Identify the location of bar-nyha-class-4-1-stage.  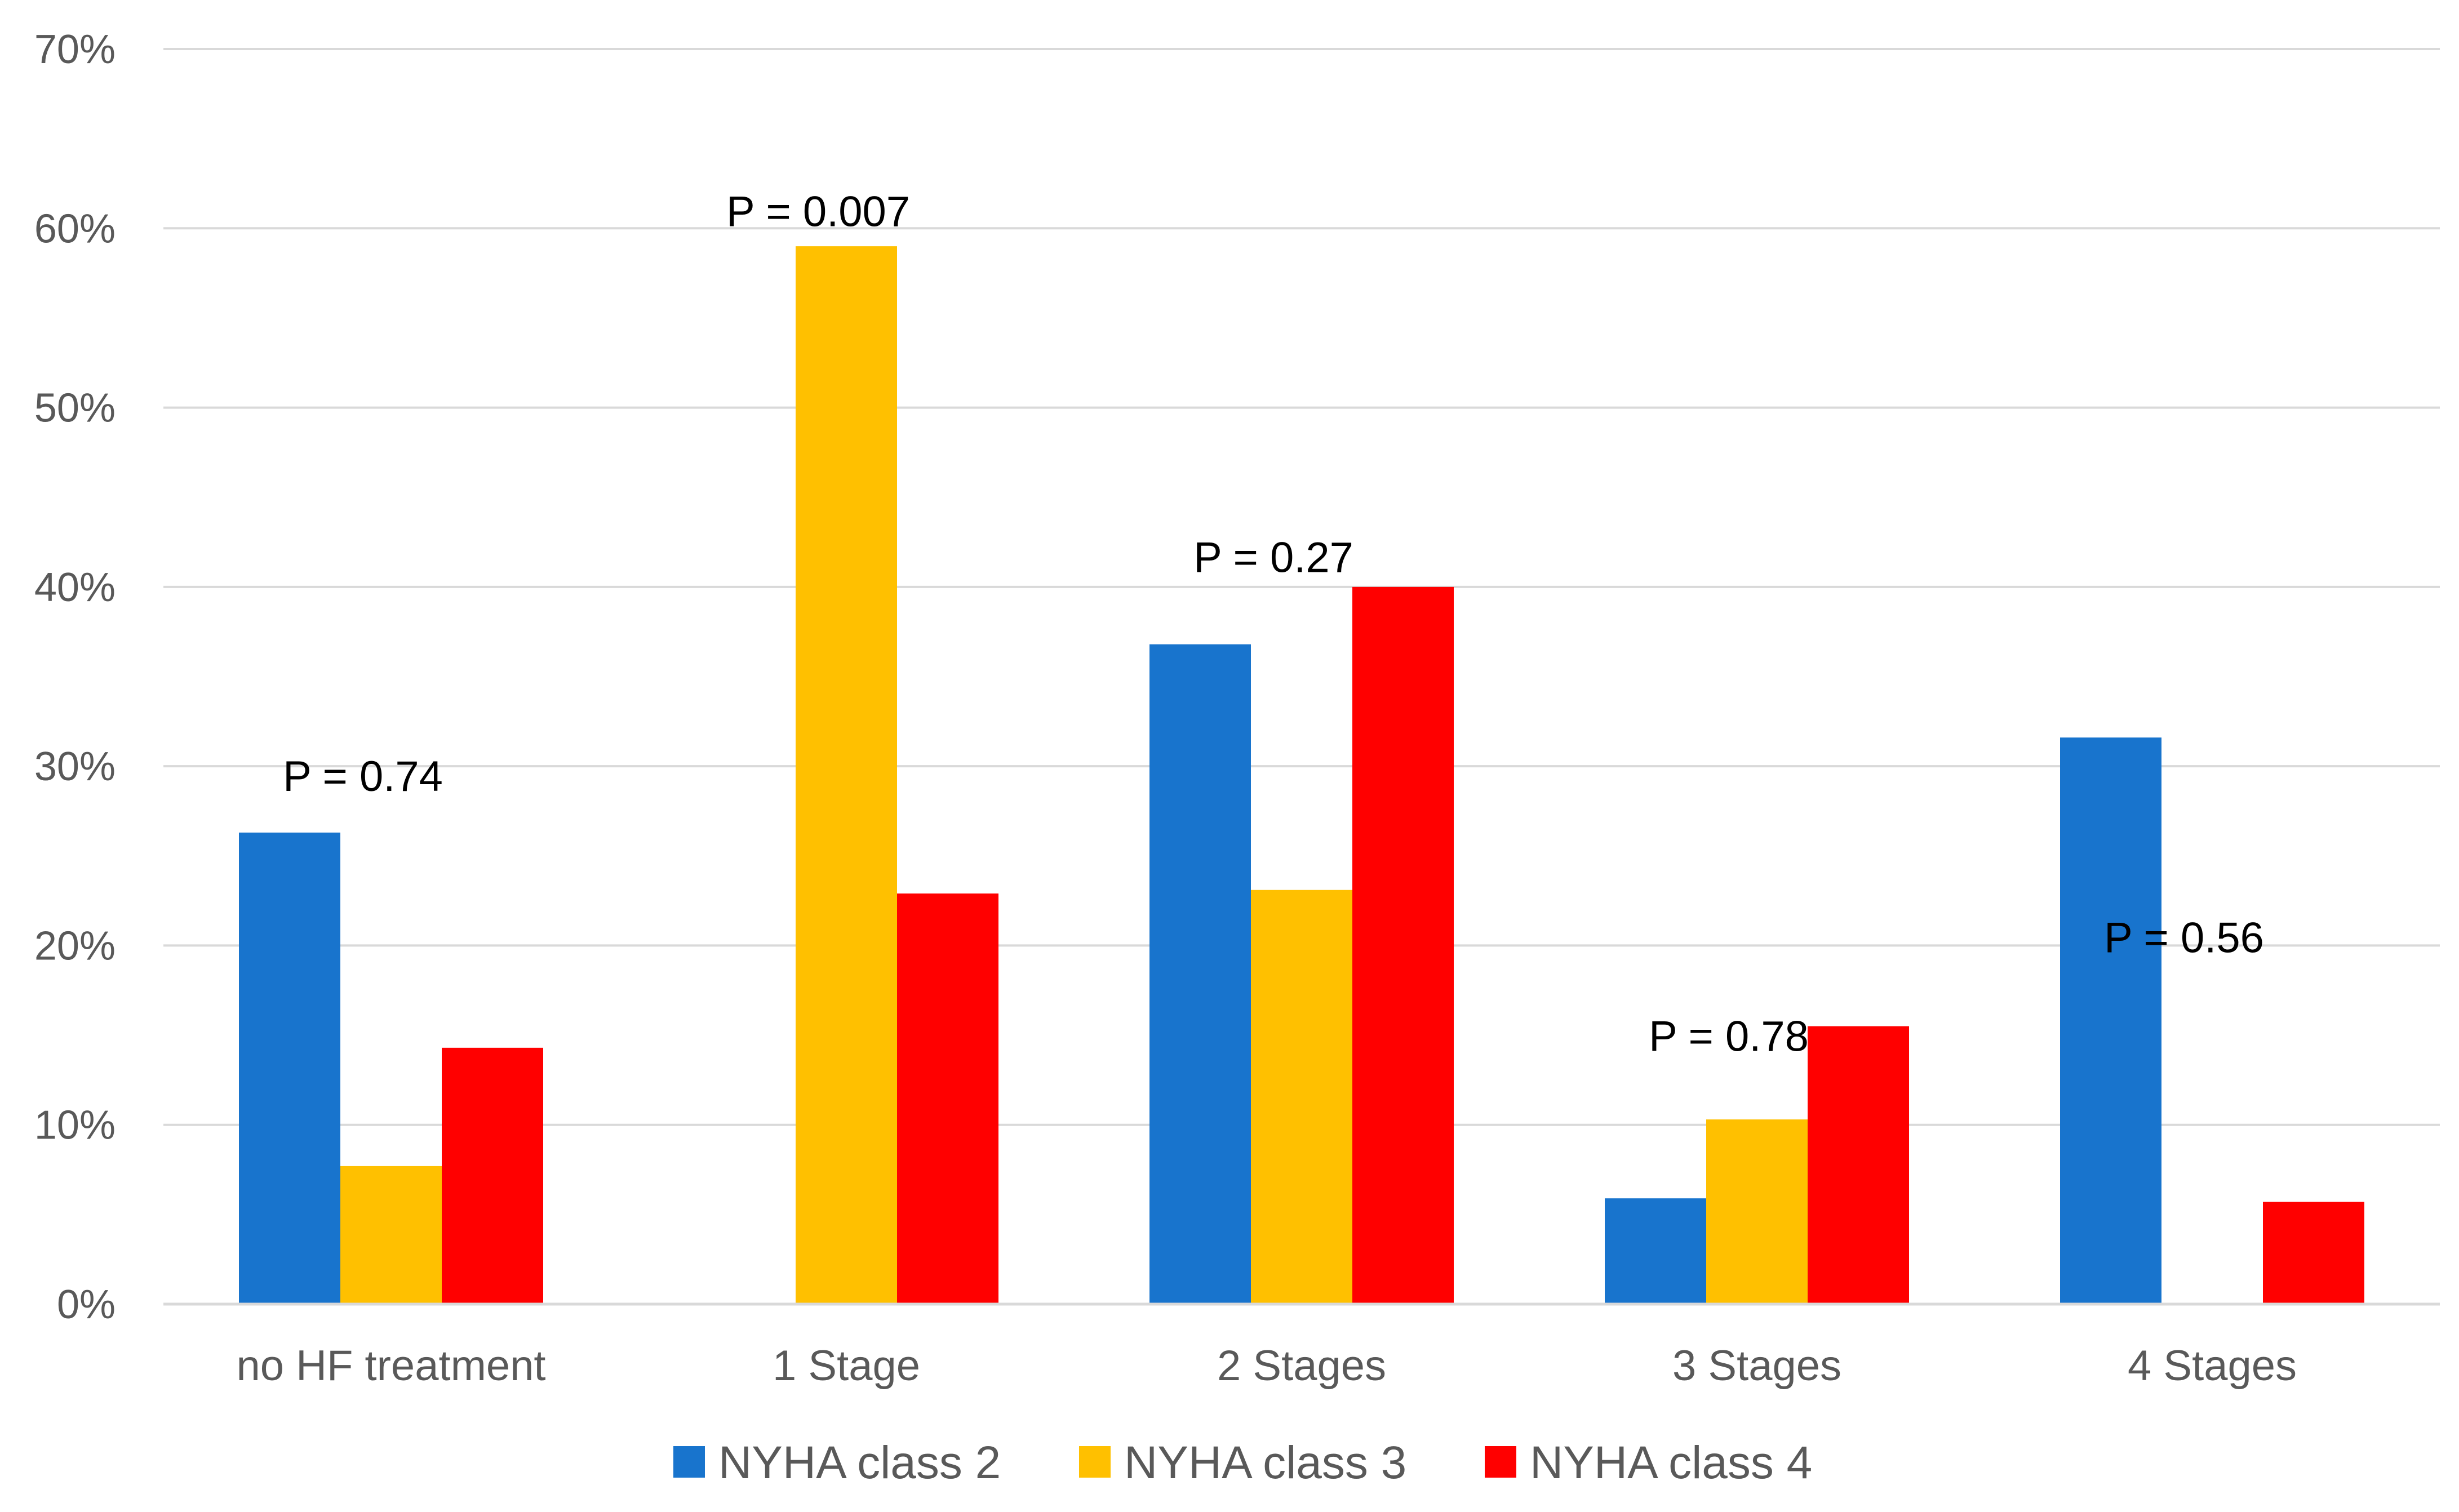
(947, 1098).